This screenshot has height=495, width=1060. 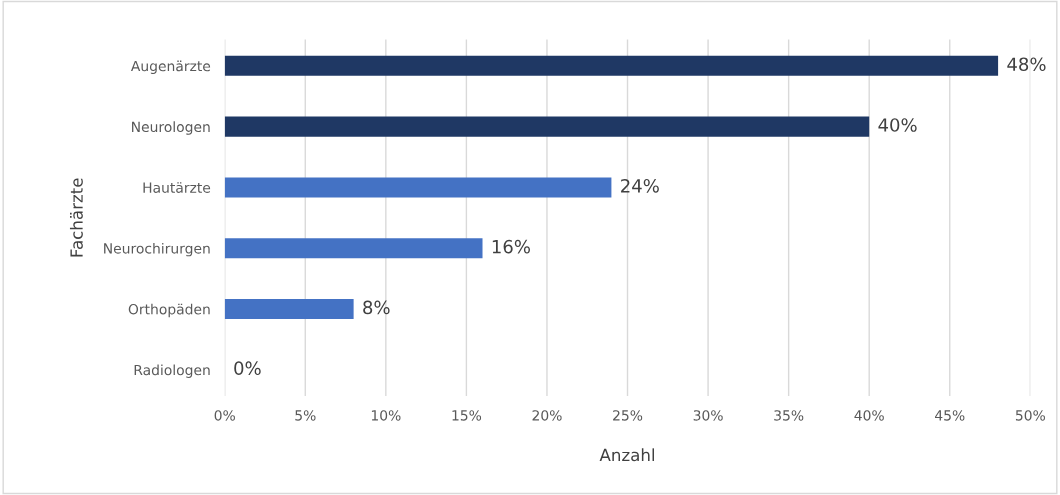 I want to click on x-tick-label: 30%, so click(x=708, y=415).